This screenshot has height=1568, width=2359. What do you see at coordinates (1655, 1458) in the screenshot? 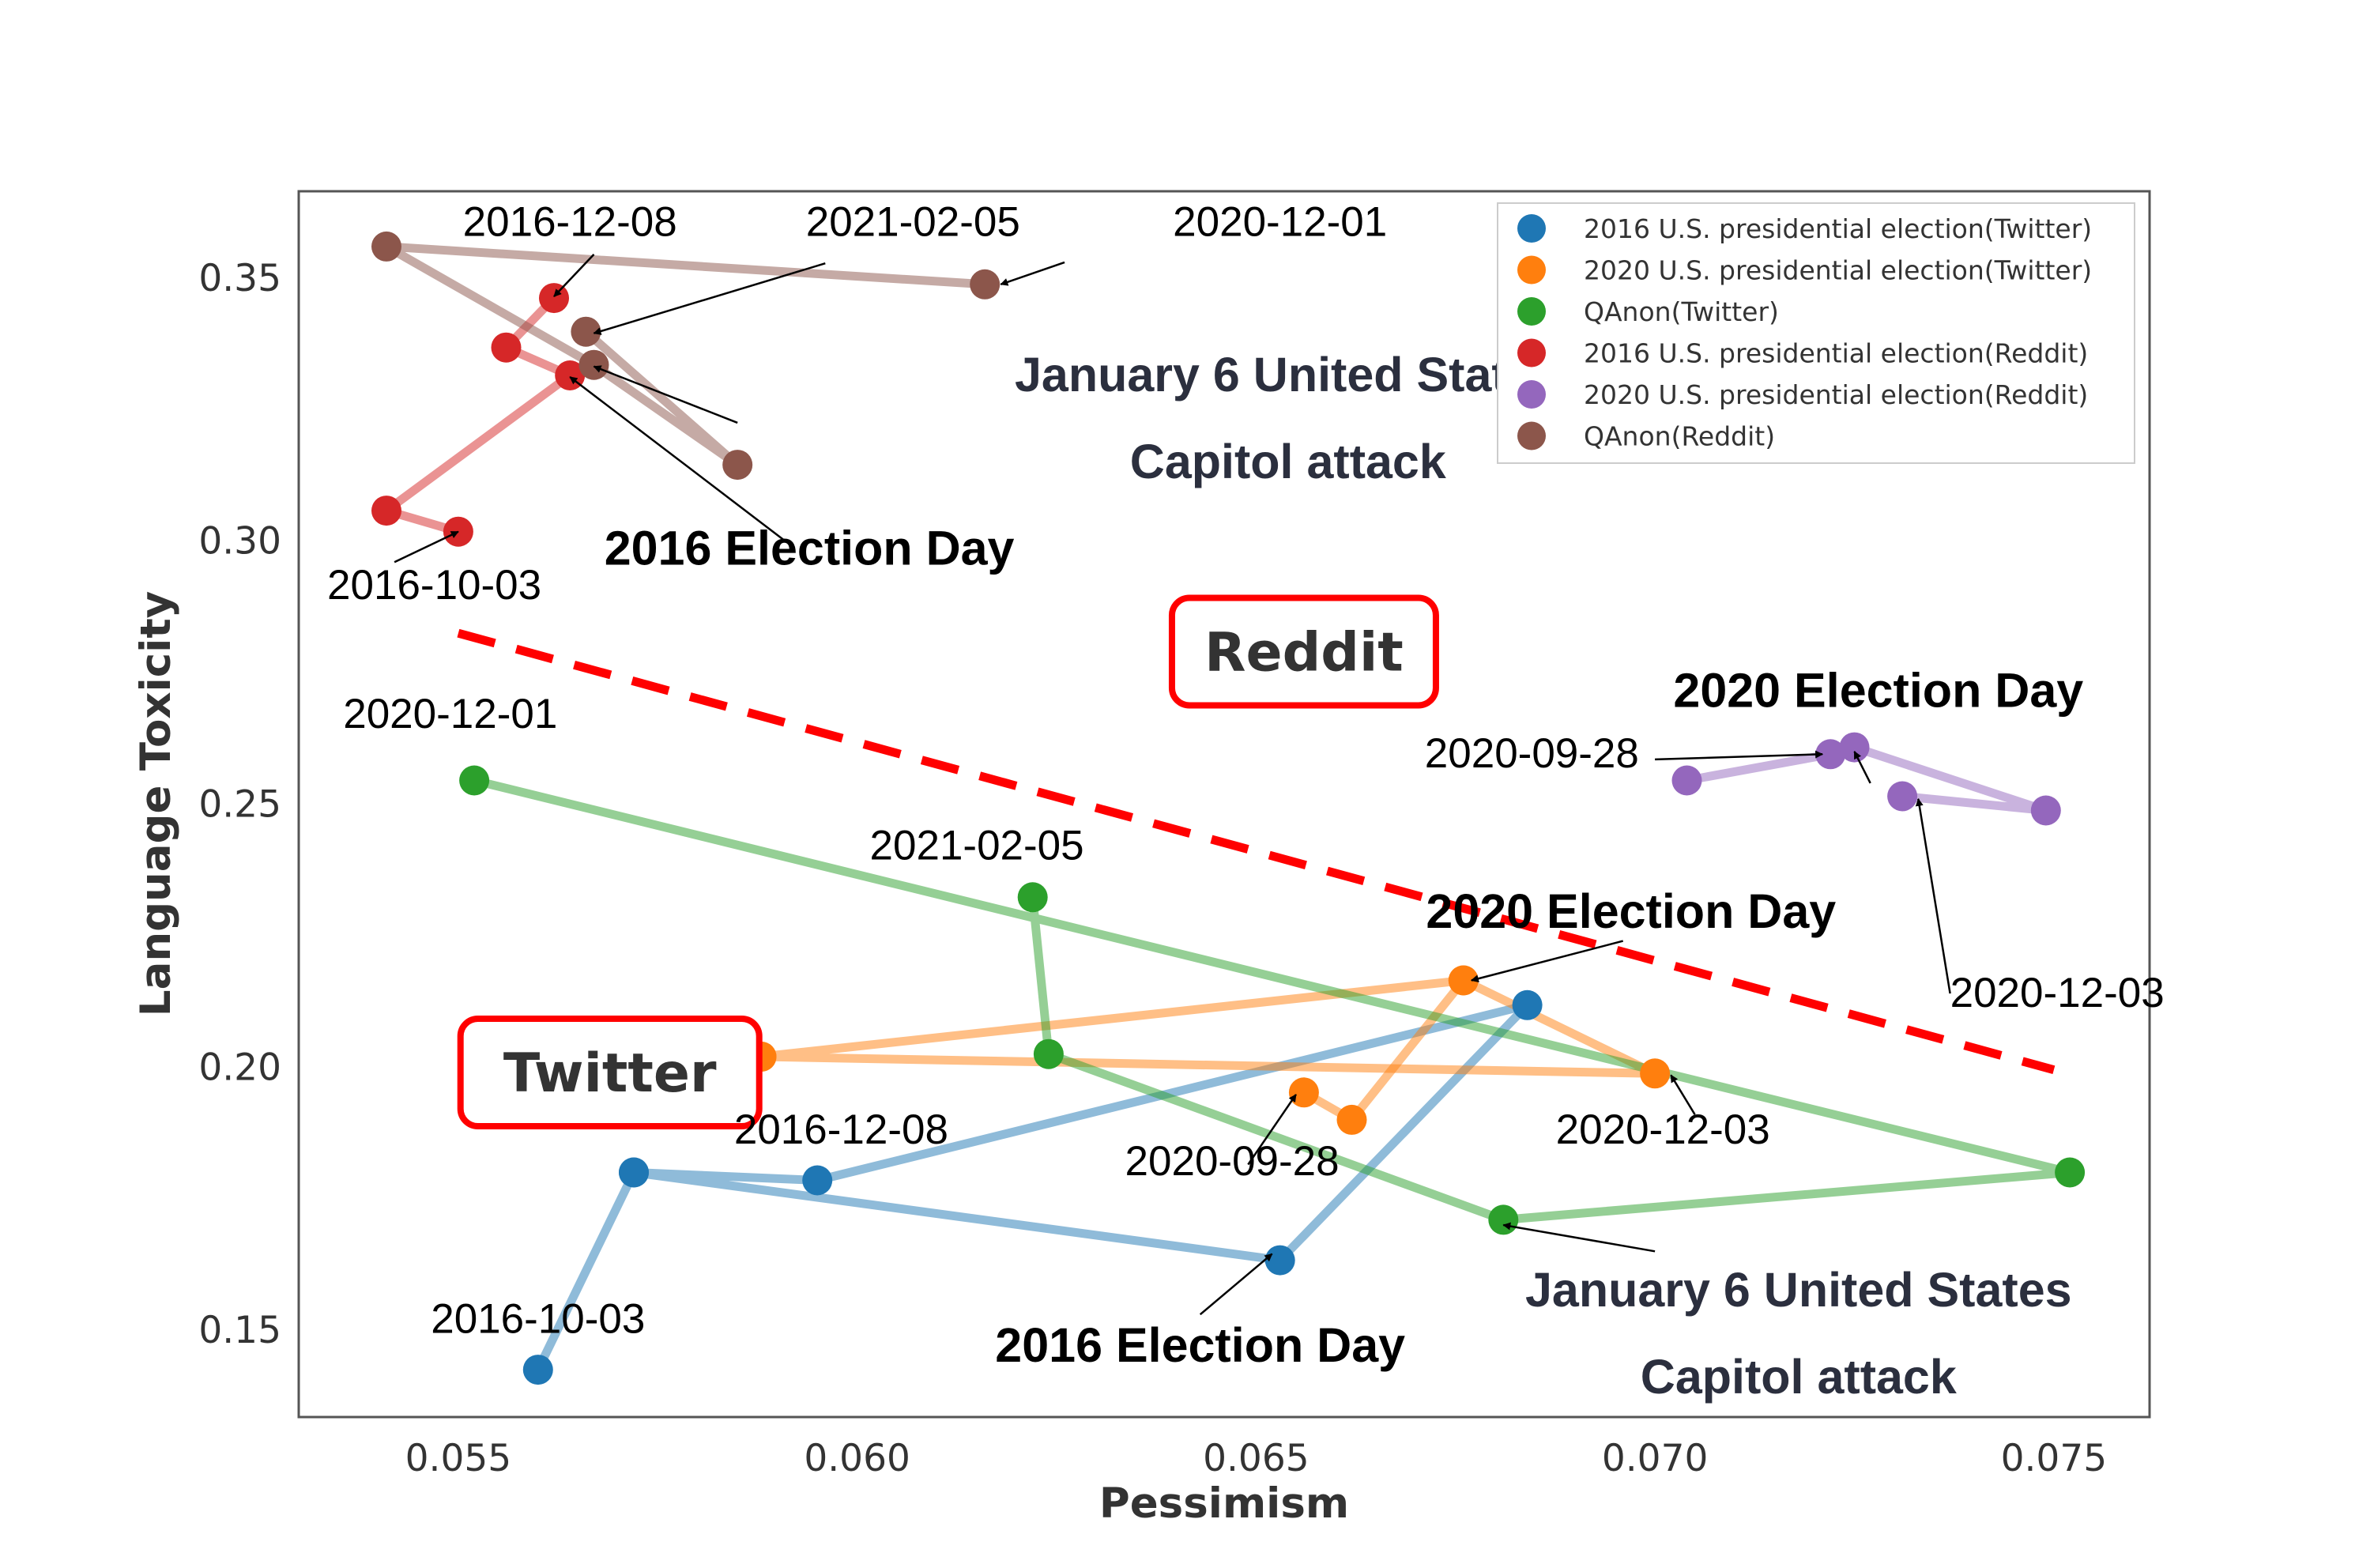
I see `x-tick-label: 0.070` at bounding box center [1655, 1458].